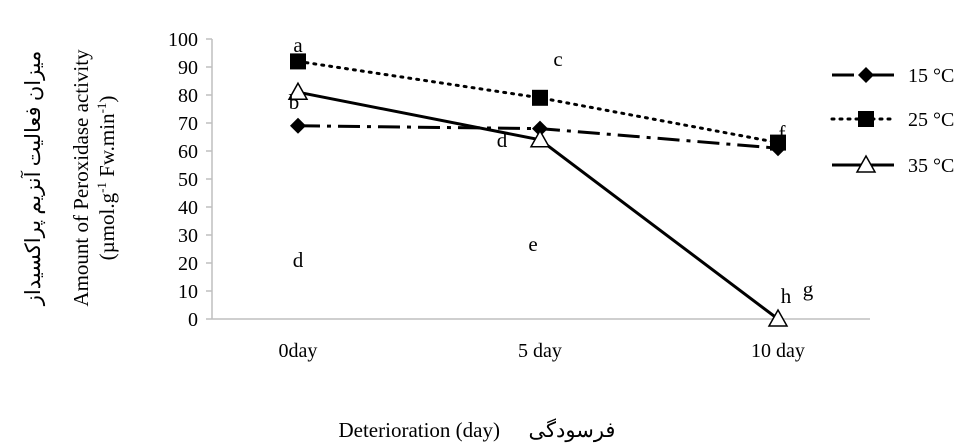  I want to click on significance-letter: e, so click(532, 244).